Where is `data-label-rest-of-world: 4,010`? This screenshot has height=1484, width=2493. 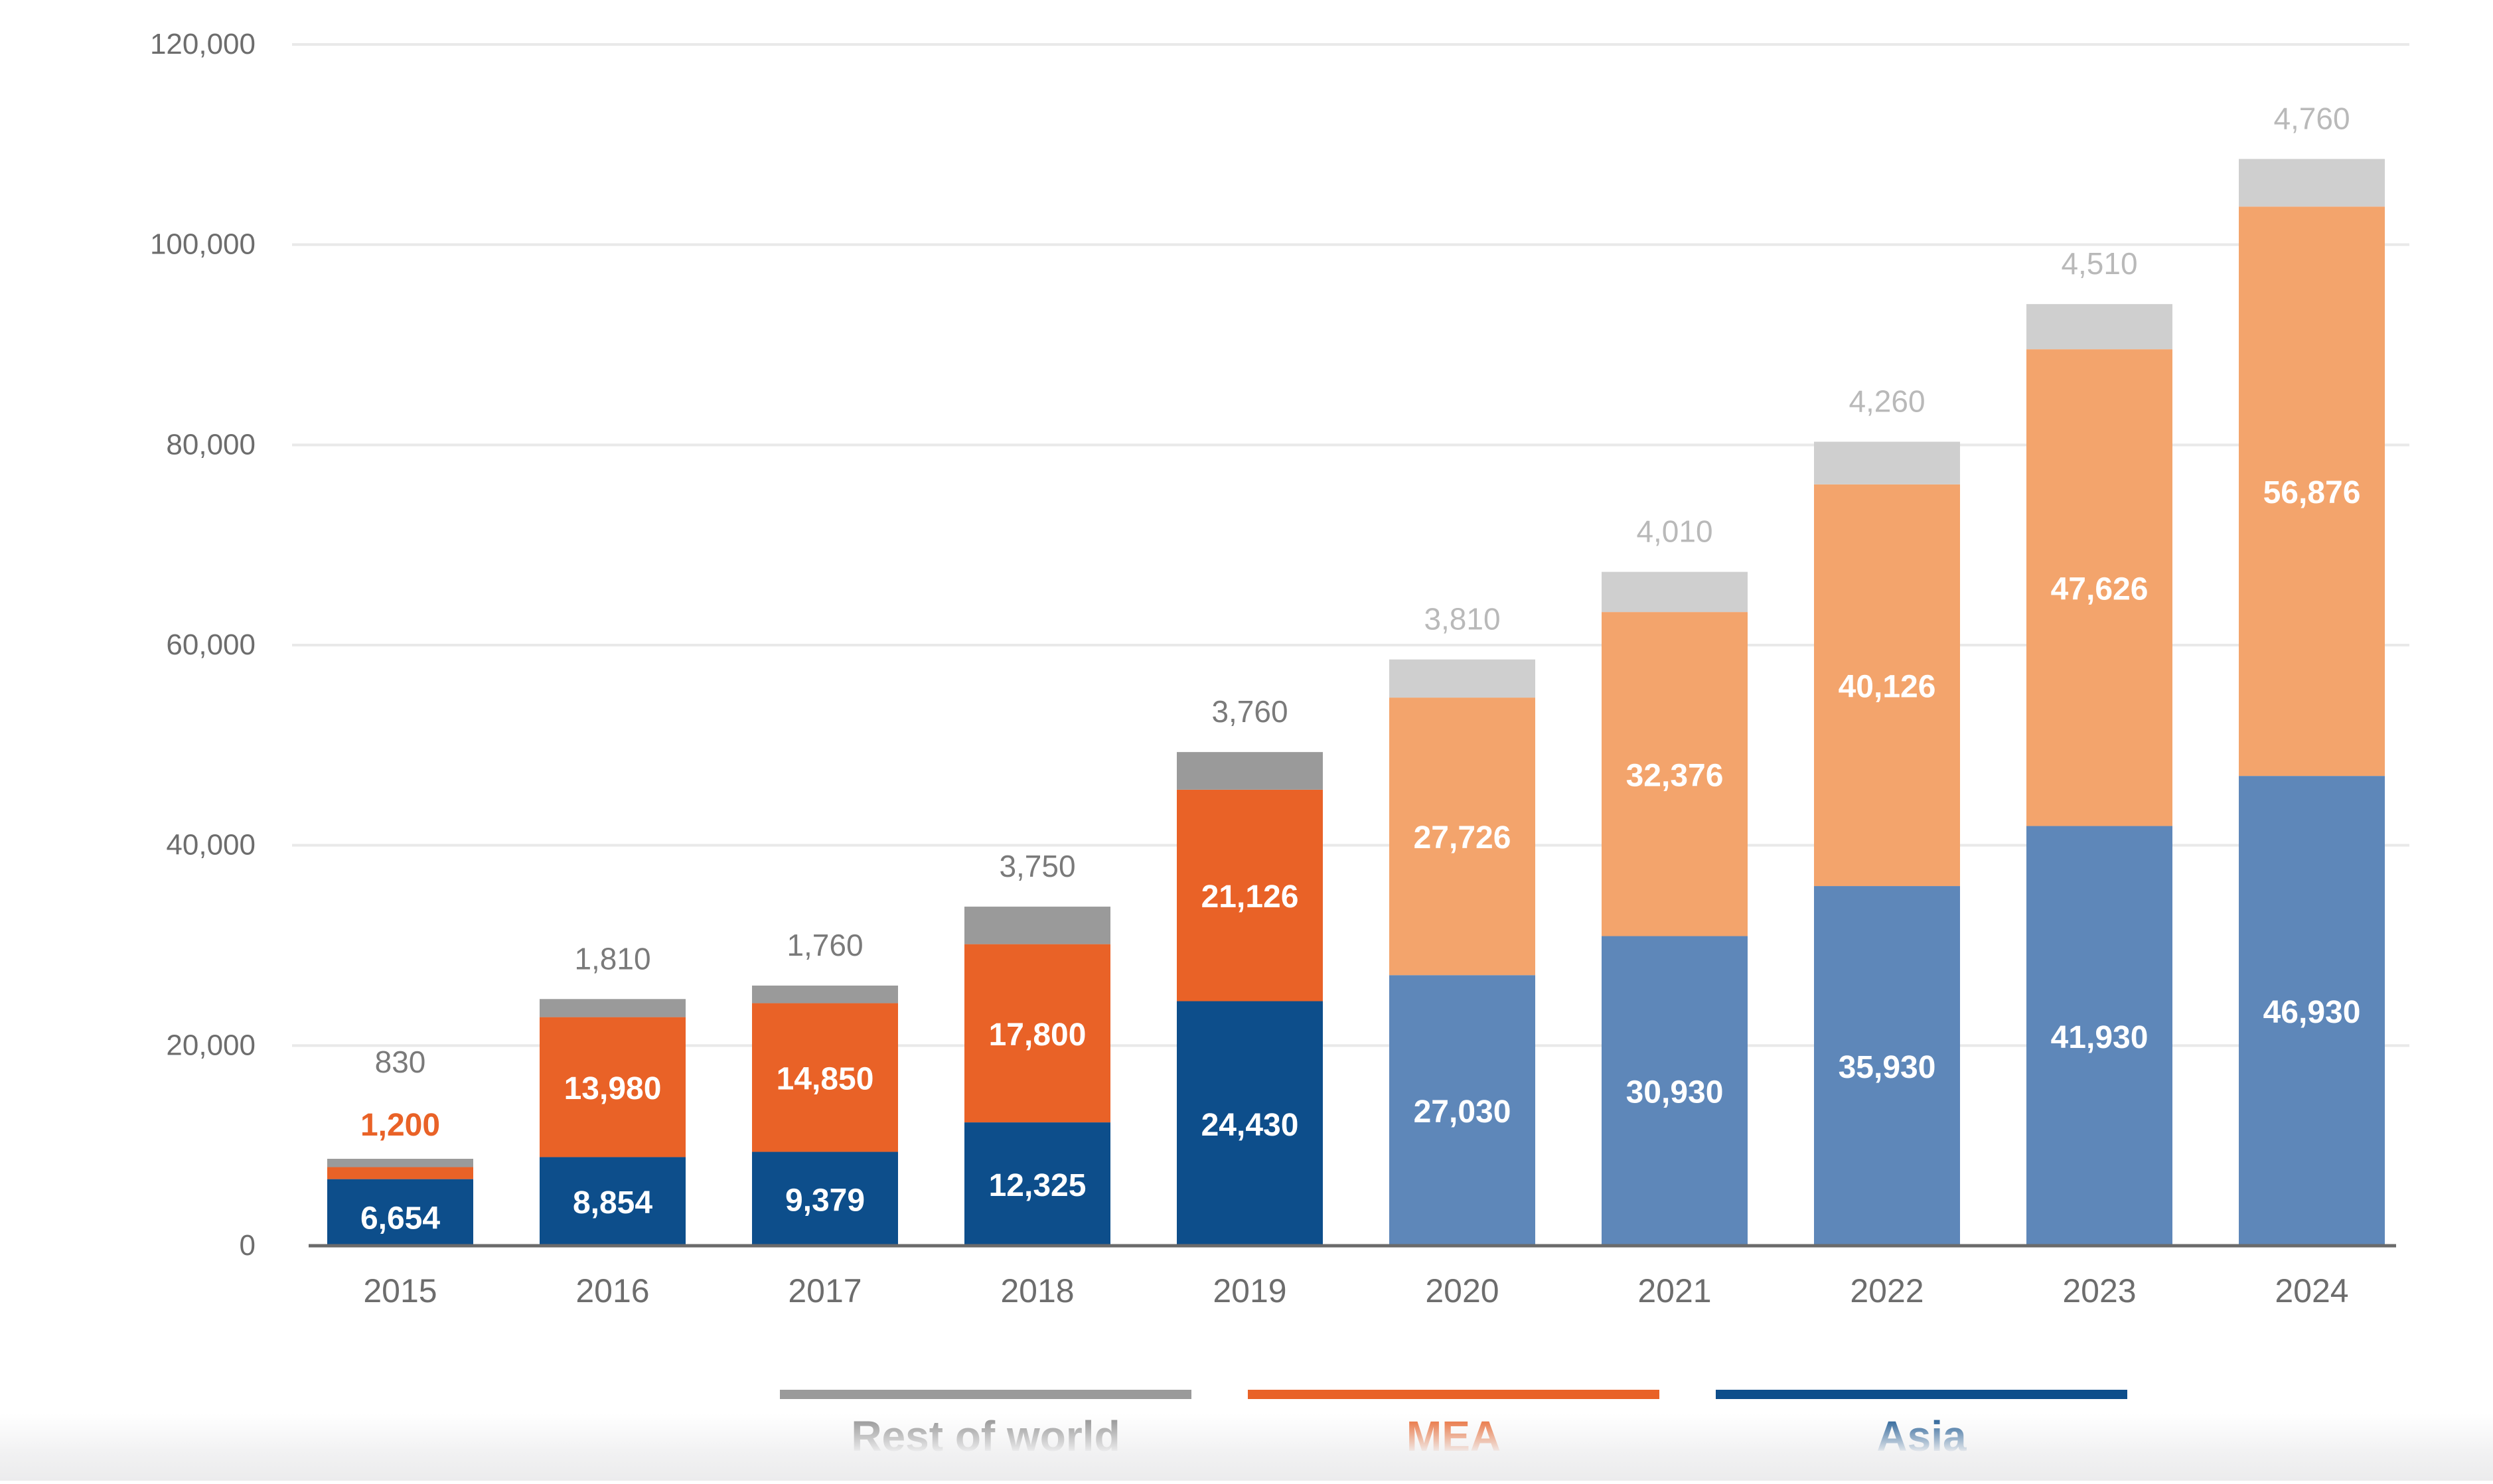 data-label-rest-of-world: 4,010 is located at coordinates (1674, 531).